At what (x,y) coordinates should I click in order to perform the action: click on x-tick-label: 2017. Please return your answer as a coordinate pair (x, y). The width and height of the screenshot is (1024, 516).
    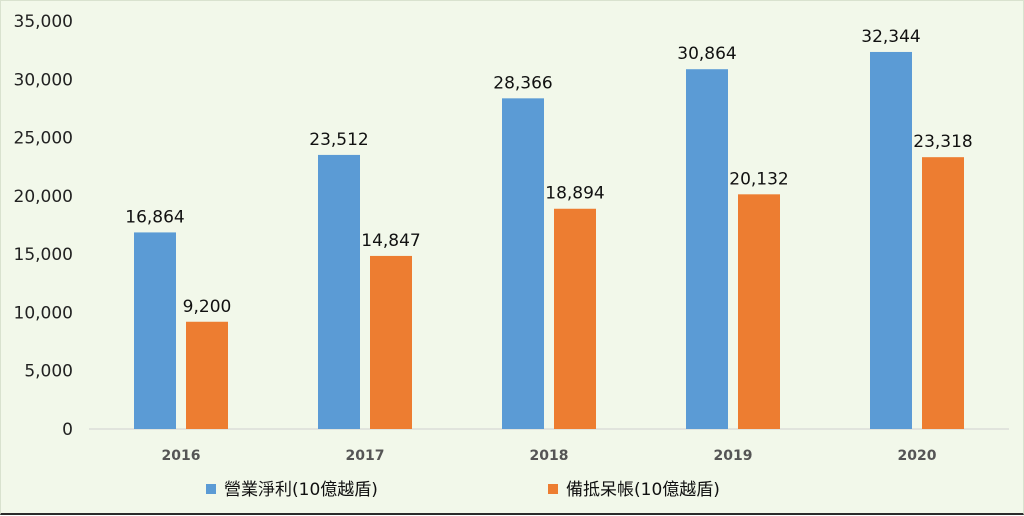
    Looking at the image, I should click on (365, 456).